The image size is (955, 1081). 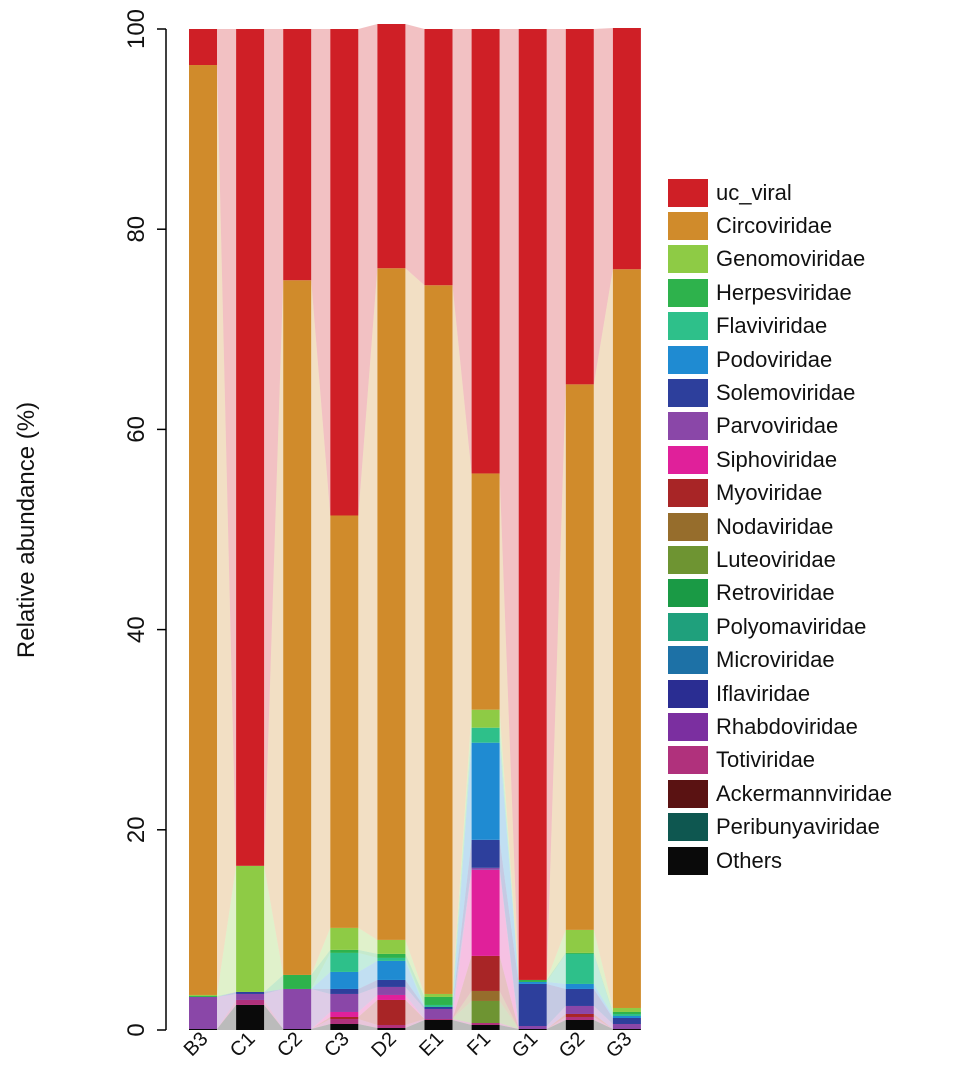 I want to click on legend-label: Genomoviridae, so click(x=791, y=259).